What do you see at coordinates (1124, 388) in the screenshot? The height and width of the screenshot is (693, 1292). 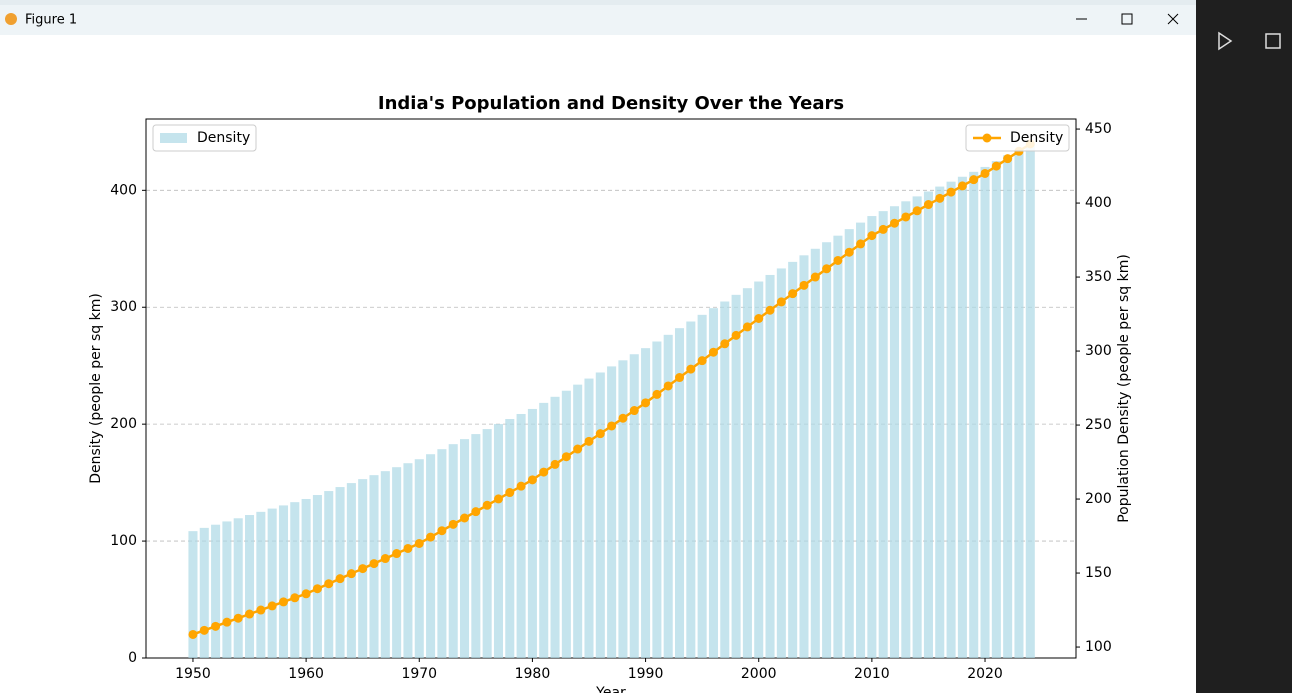 I see `y2-axis-label: Population Density (people per sq km)` at bounding box center [1124, 388].